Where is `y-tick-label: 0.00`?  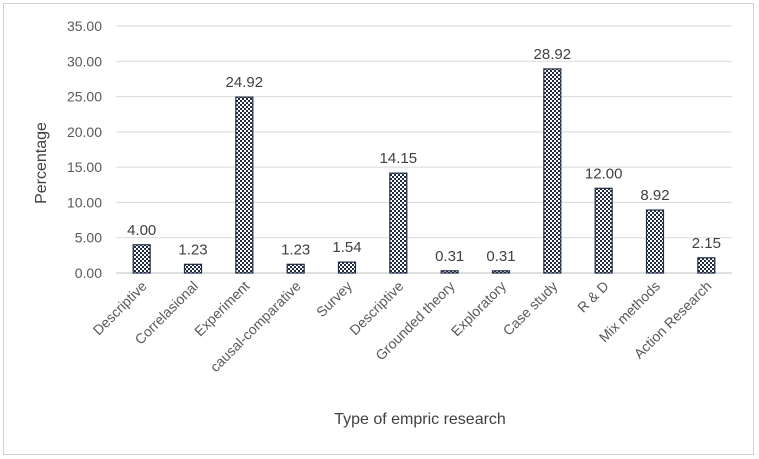
y-tick-label: 0.00 is located at coordinates (88, 273).